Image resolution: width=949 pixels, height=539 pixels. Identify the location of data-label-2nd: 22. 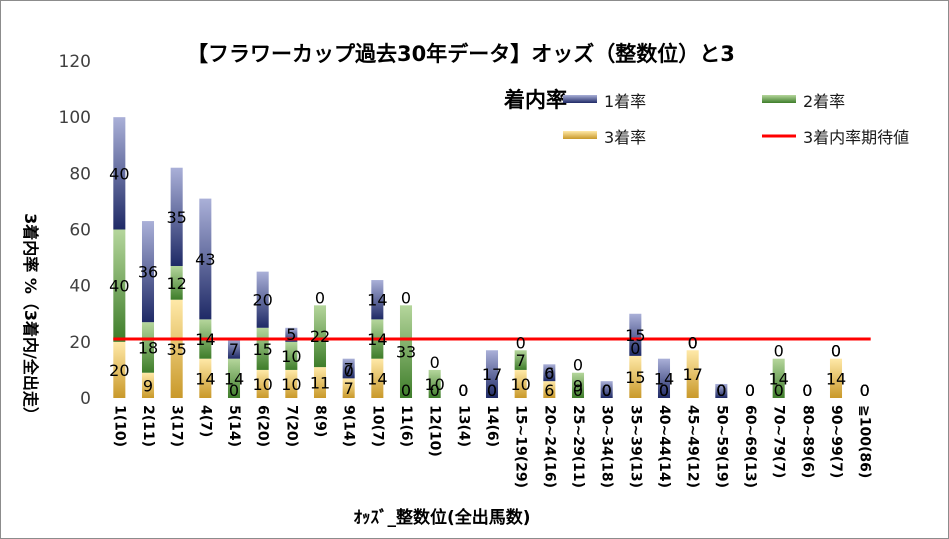
(320, 336).